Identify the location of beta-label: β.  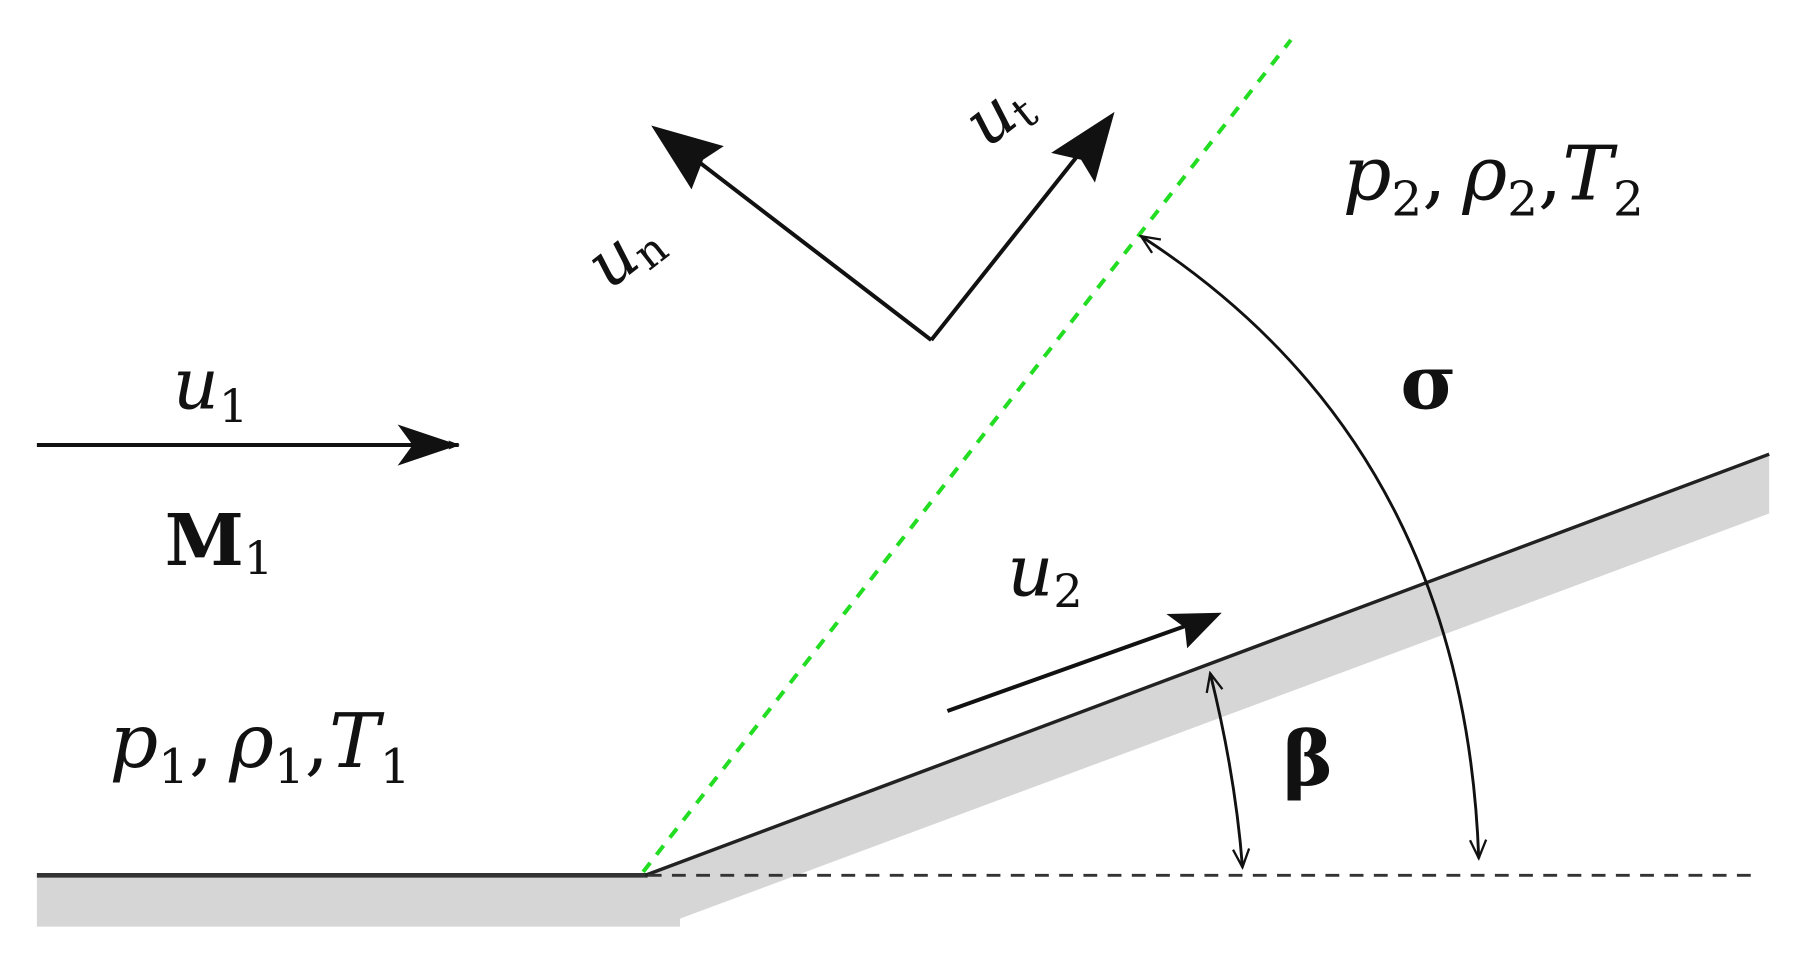
(1308, 758).